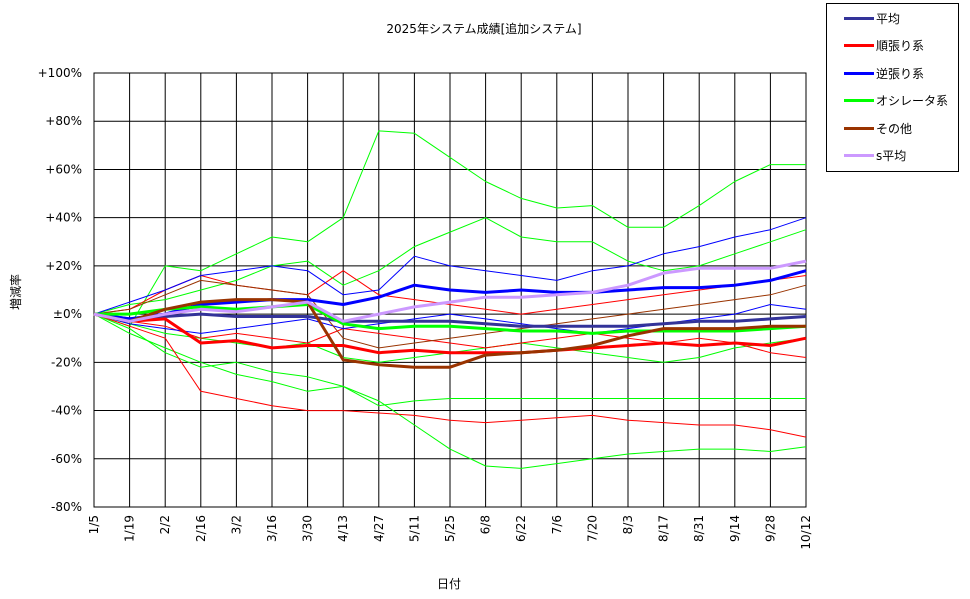  I want to click on legend-item: 平均, so click(872, 18).